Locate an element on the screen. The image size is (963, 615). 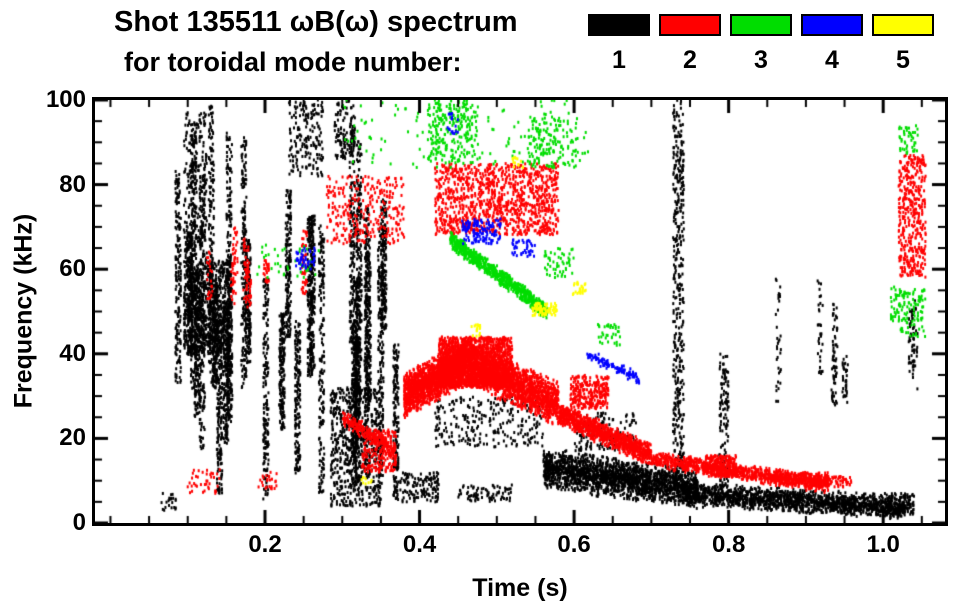
x-tick-label-0.6: 0.6 is located at coordinates (574, 544).